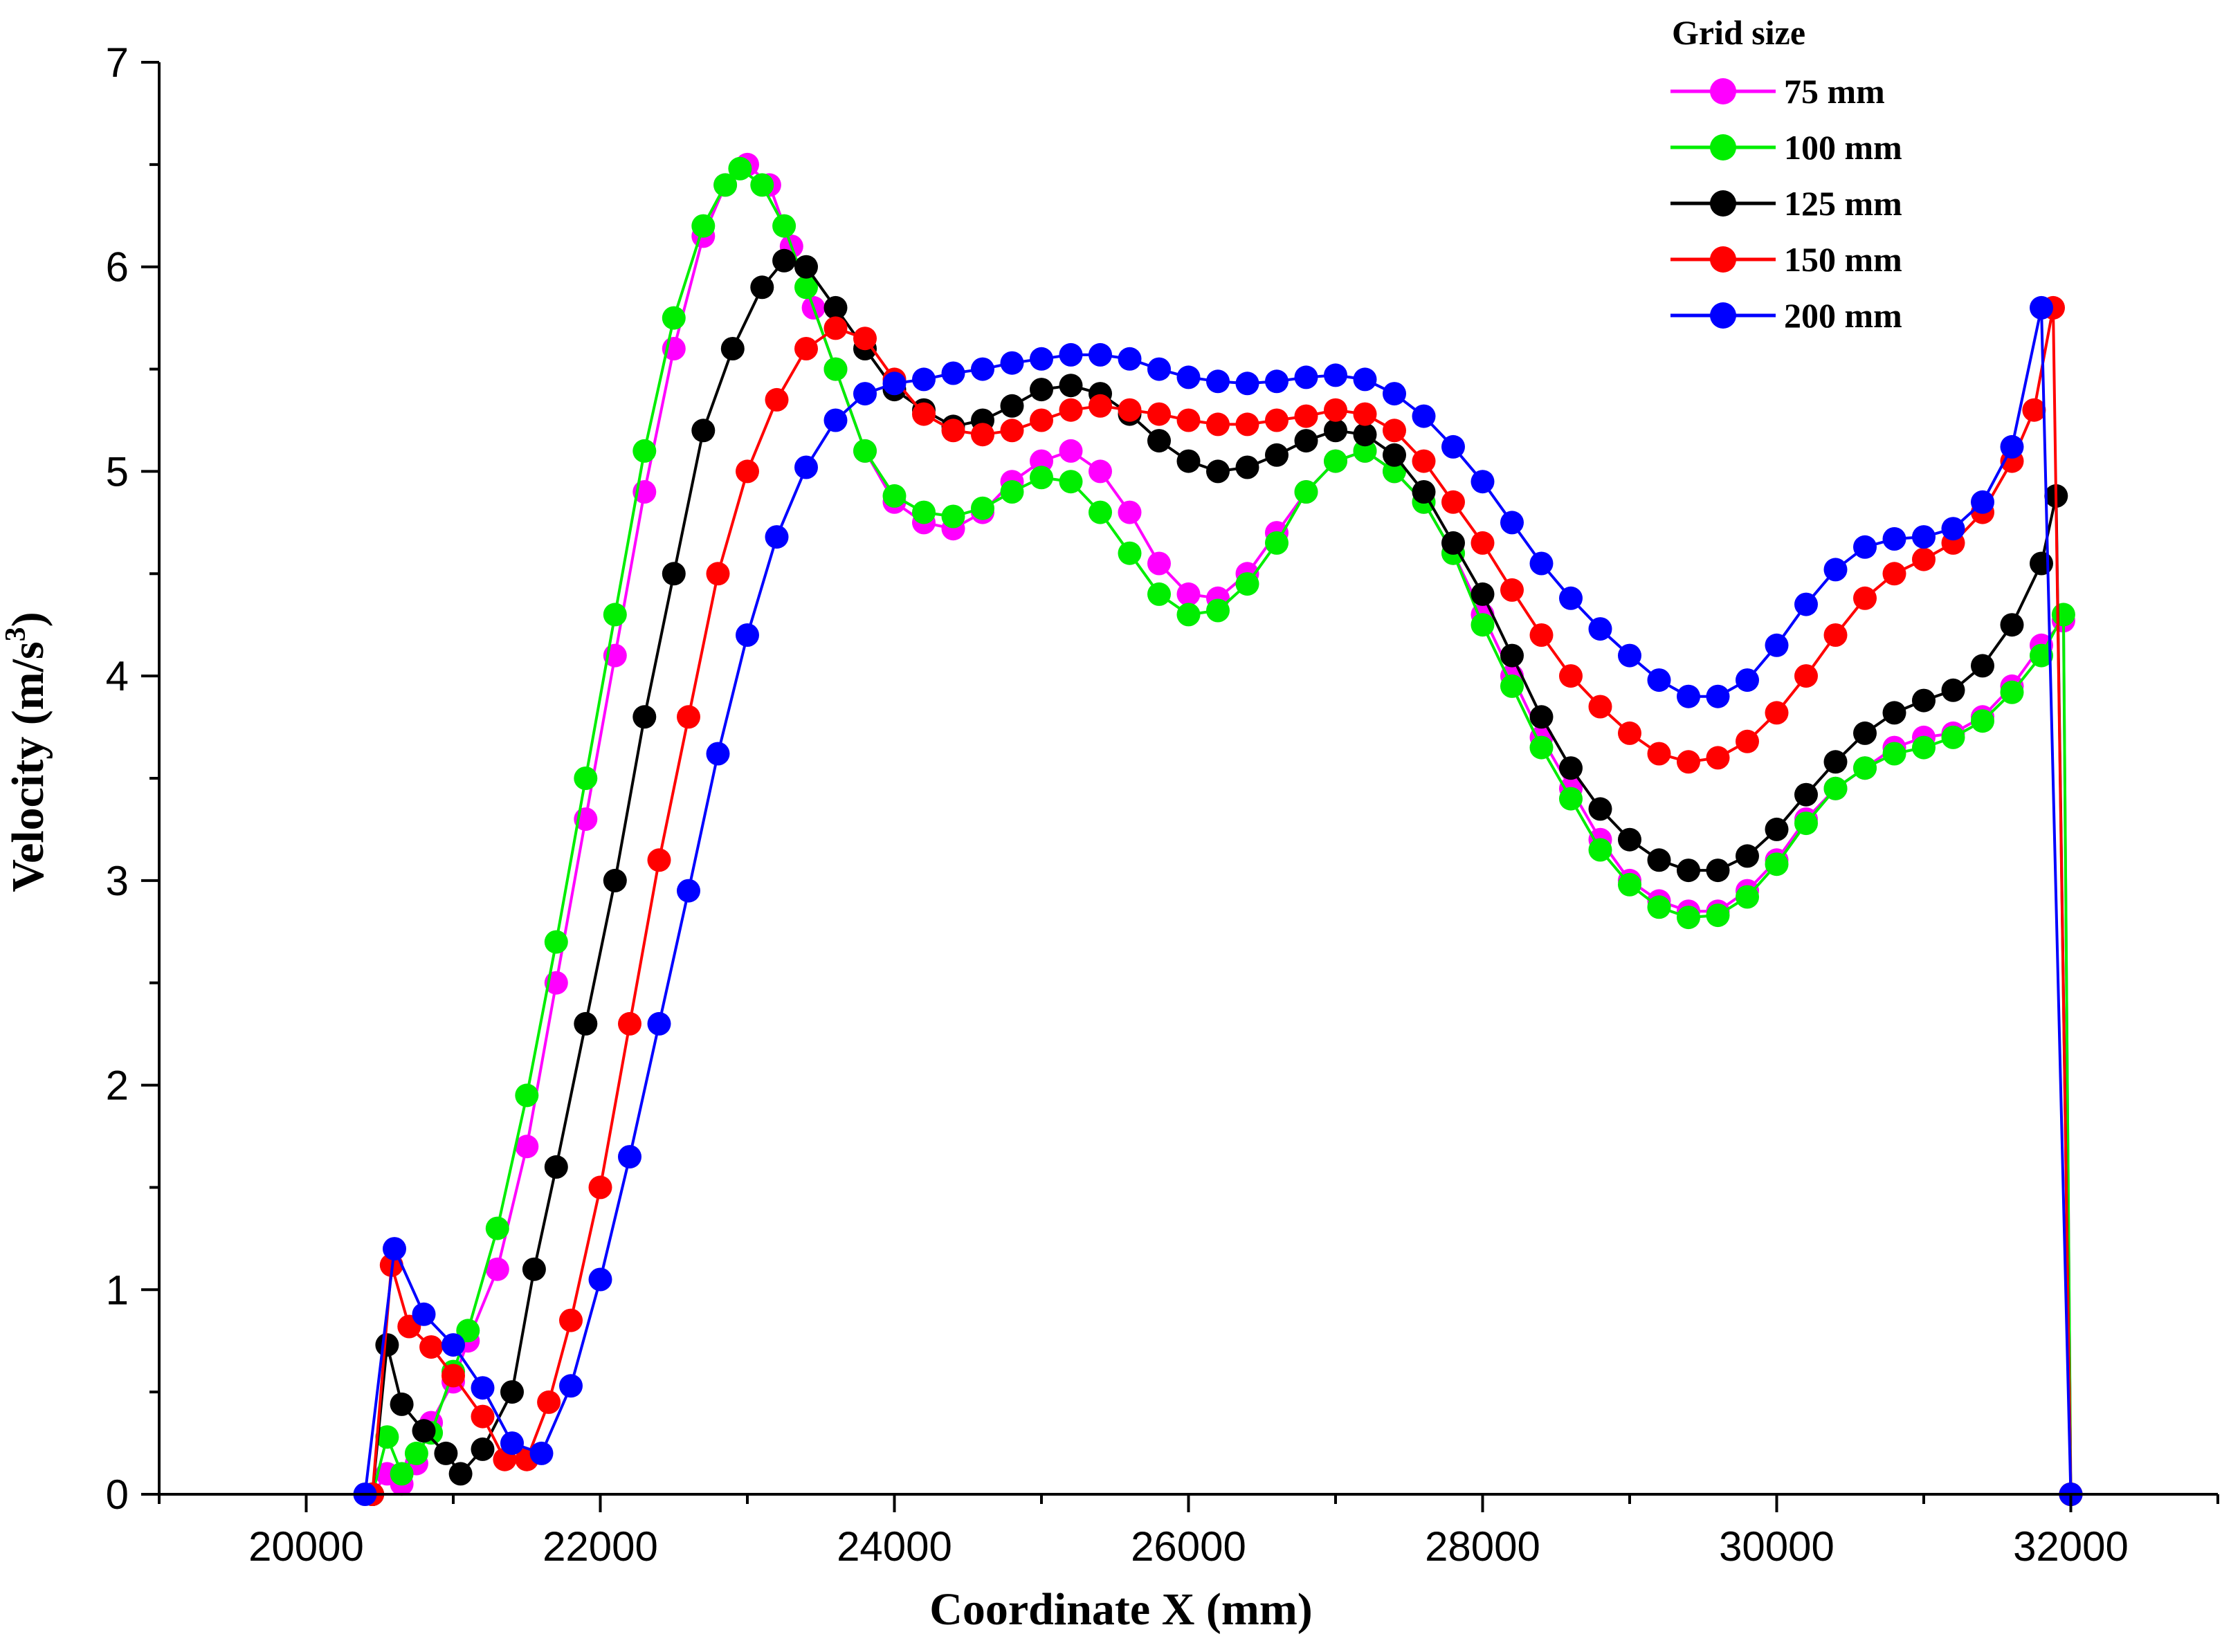 Image resolution: width=2231 pixels, height=1652 pixels. Describe the element at coordinates (1776, 1546) in the screenshot. I see `x-tick-label: 30000` at that location.